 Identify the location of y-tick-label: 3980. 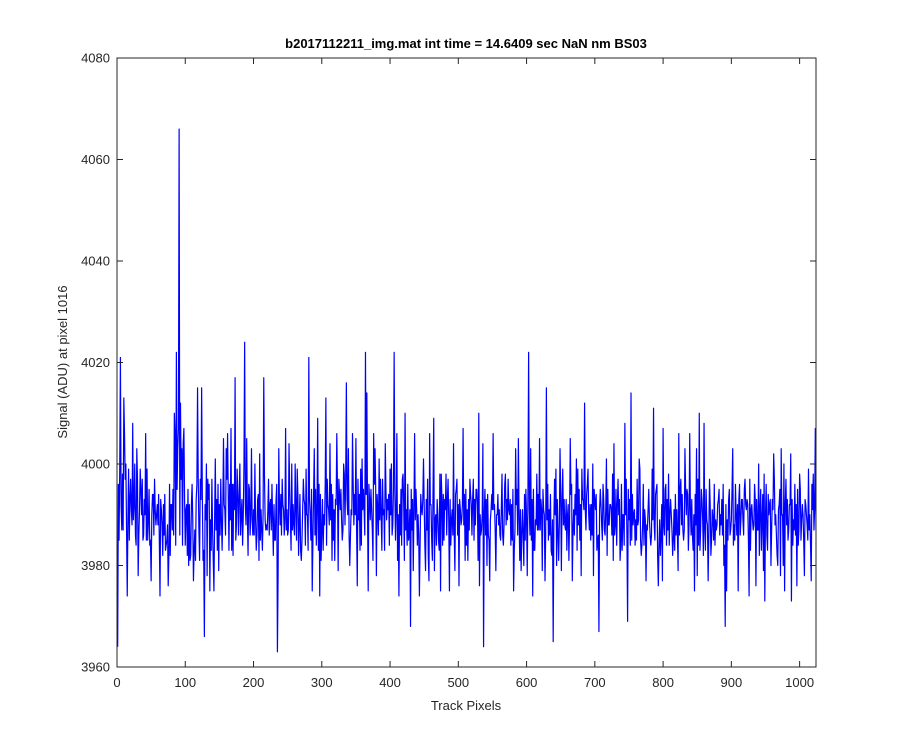
(95, 565).